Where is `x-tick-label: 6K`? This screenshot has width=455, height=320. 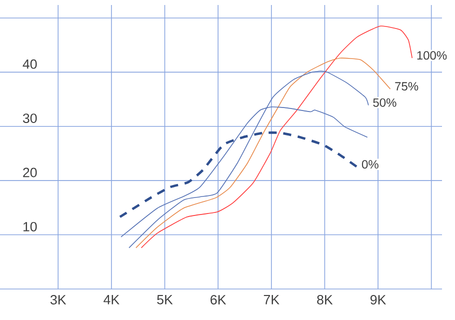 x-tick-label: 6K is located at coordinates (218, 299).